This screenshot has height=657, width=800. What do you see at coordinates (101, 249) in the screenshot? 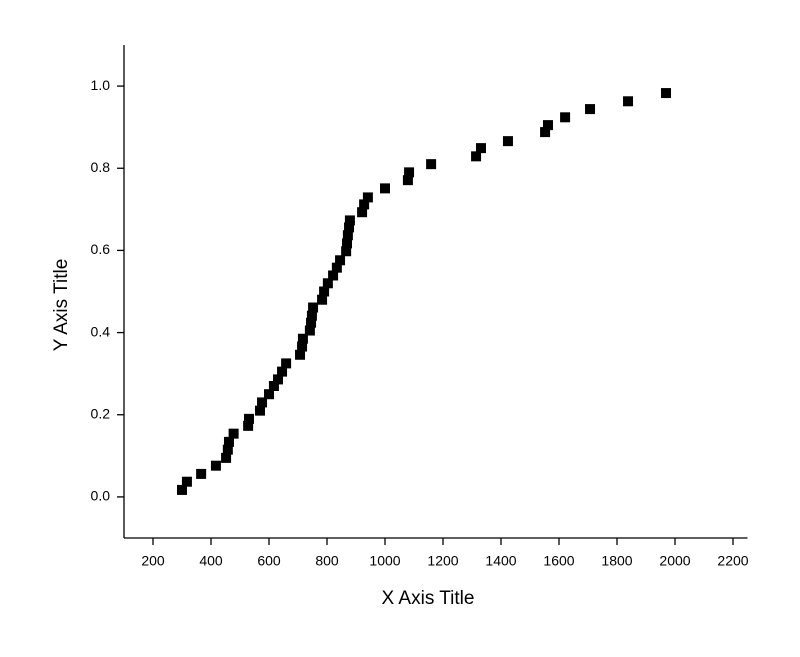
I see `y-tick-label: 0.6` at bounding box center [101, 249].